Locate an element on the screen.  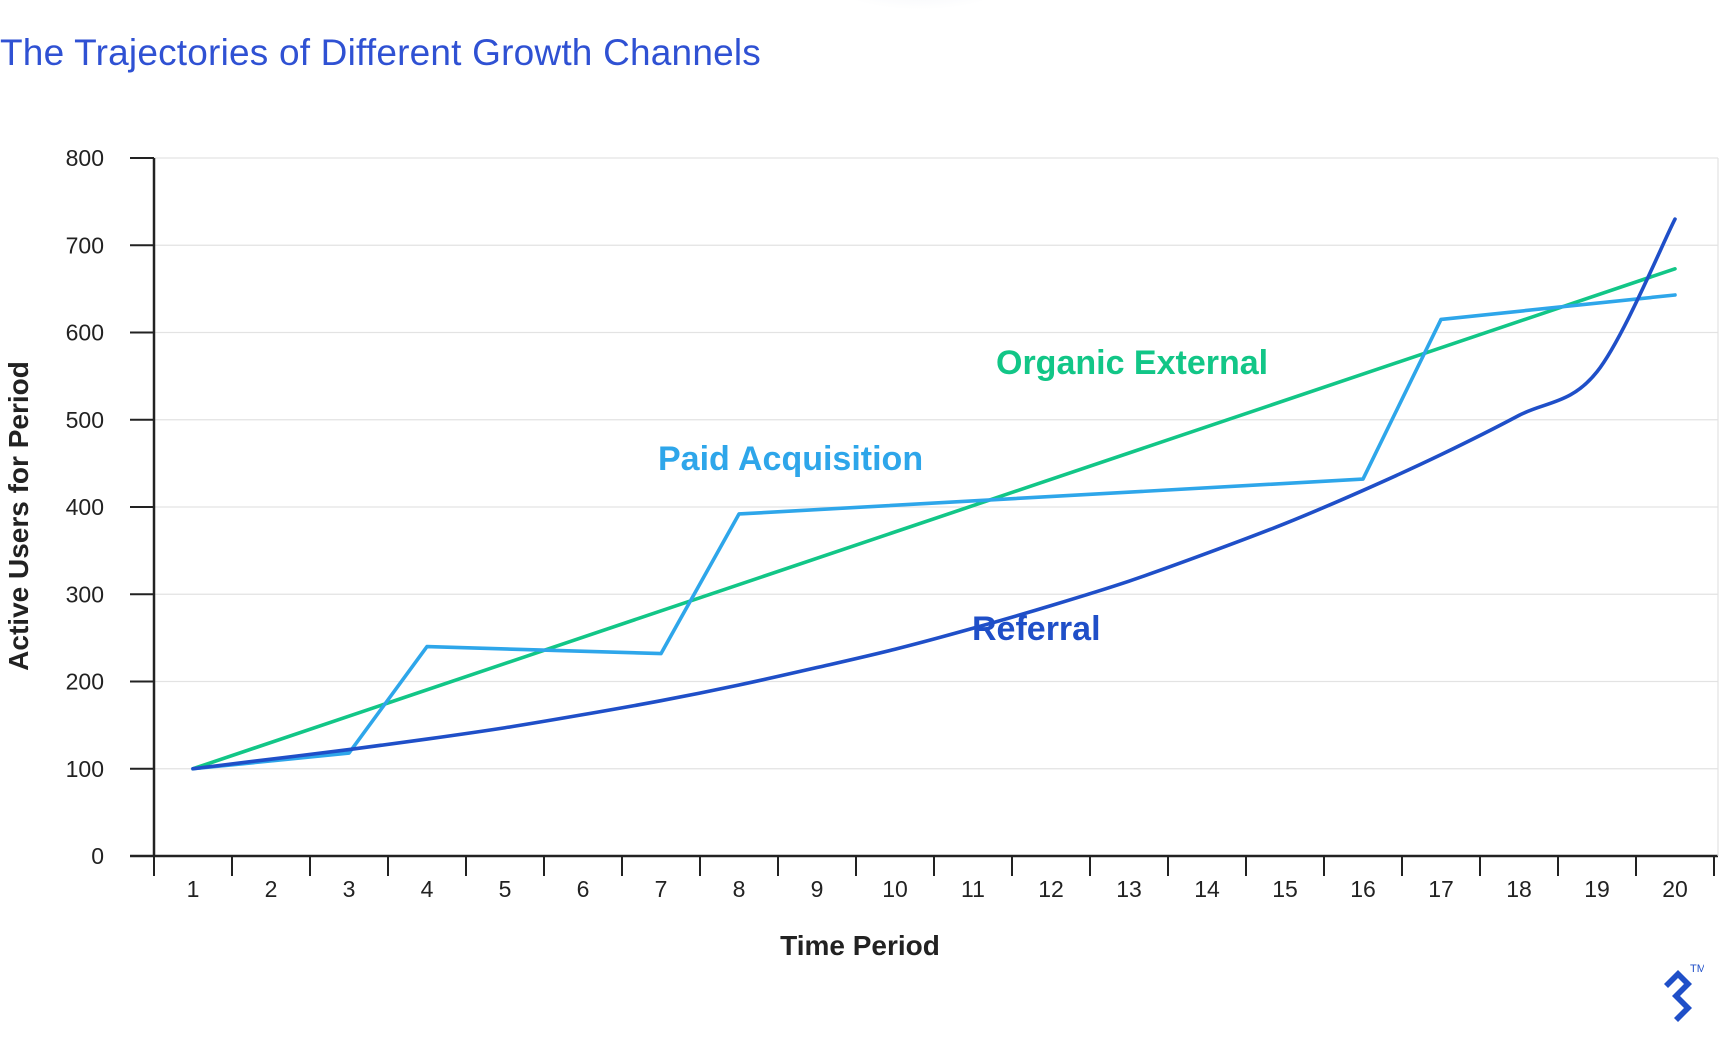
x-tick-label-13: 13 is located at coordinates (1129, 889).